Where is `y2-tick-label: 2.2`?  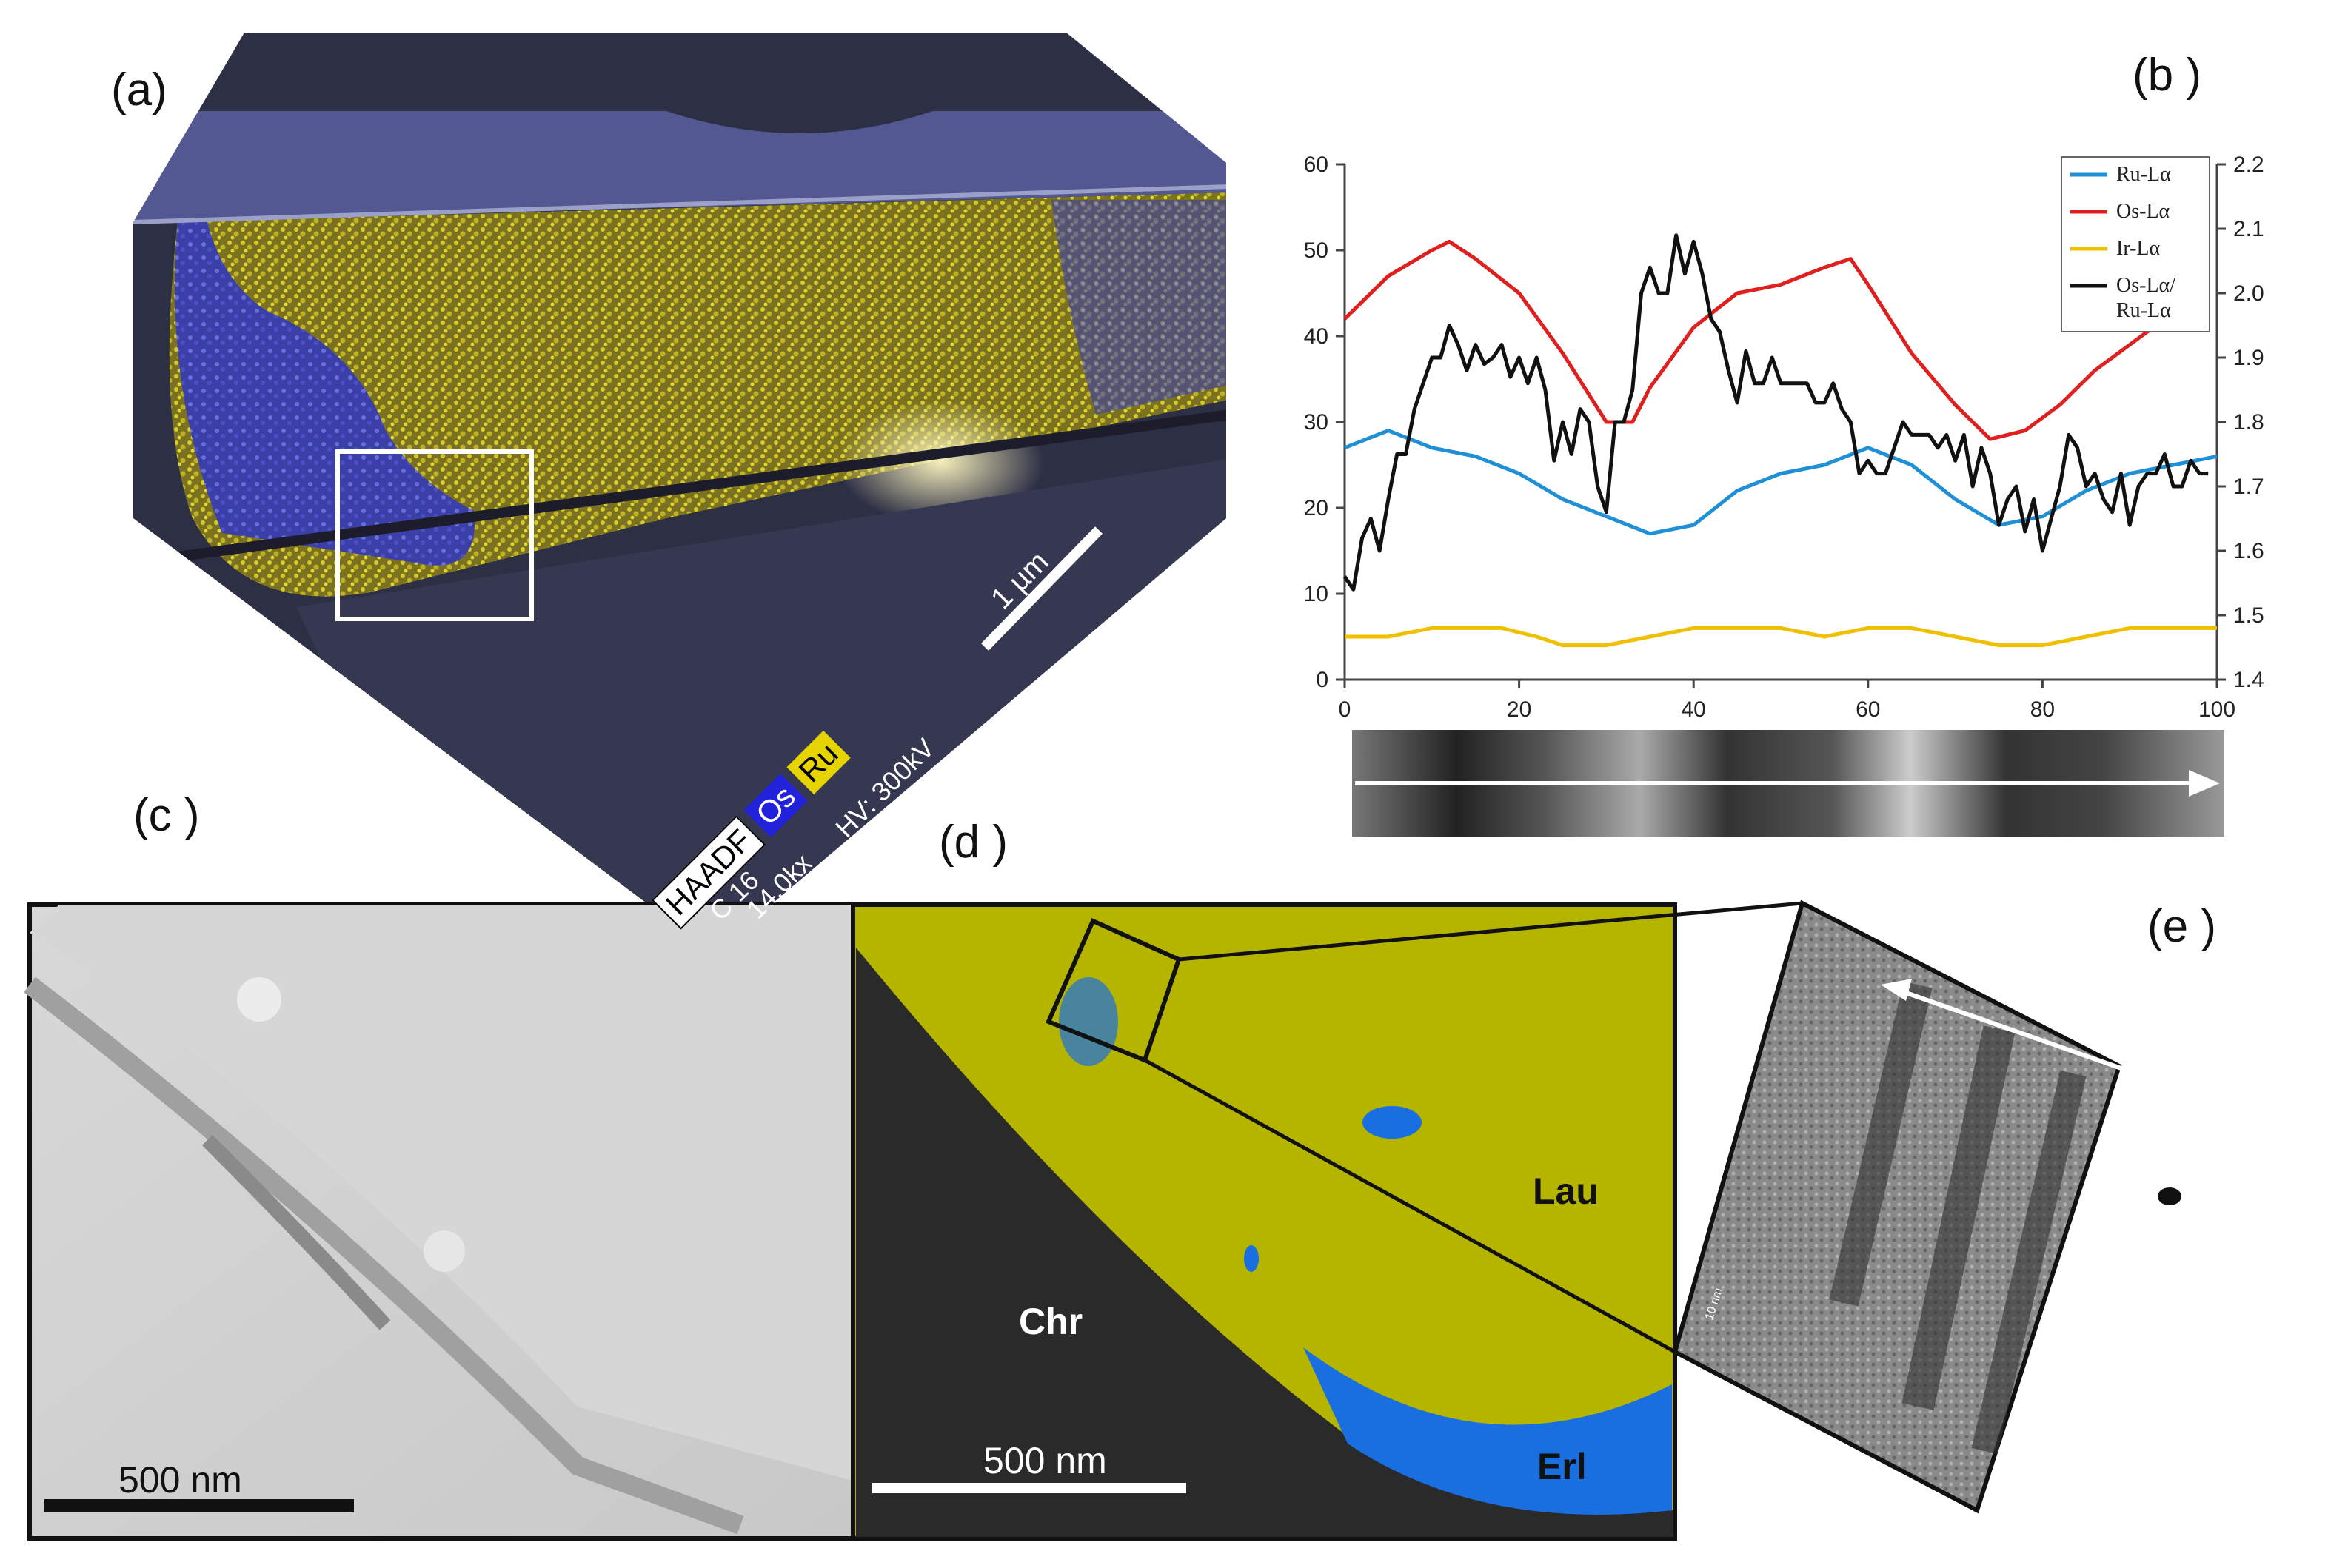
y2-tick-label: 2.2 is located at coordinates (2248, 165).